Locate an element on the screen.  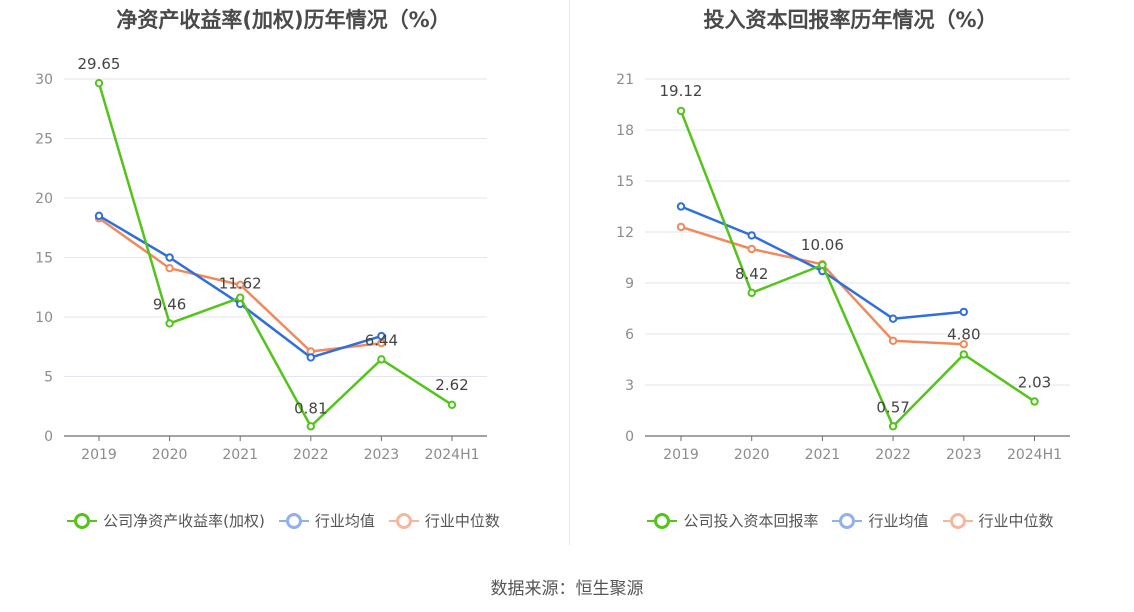
legend-marker-company-roe is located at coordinates (82, 520).